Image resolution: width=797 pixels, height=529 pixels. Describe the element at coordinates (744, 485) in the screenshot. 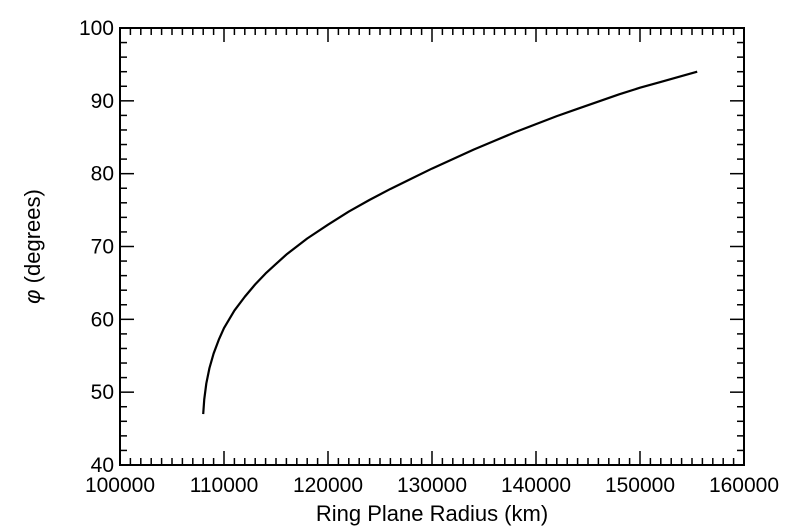

I see `x-tick-label: 160000` at that location.